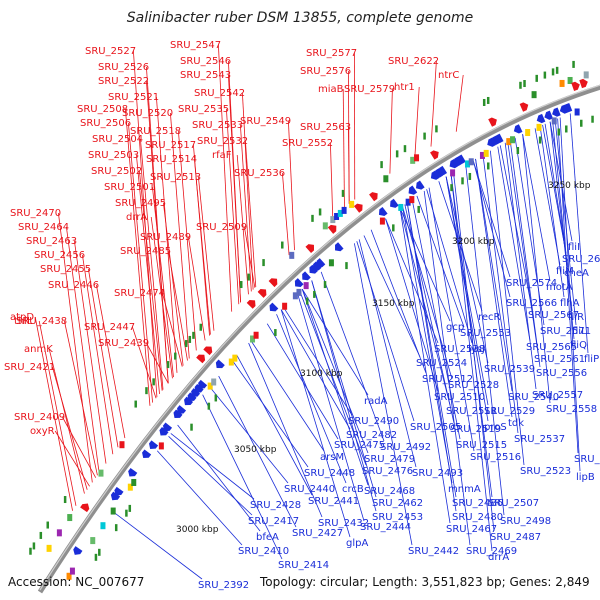 The width and height of the screenshot is (600, 600). Describe the element at coordinates (455, 327) in the screenshot. I see `gene-label-reverse: gcp` at that location.